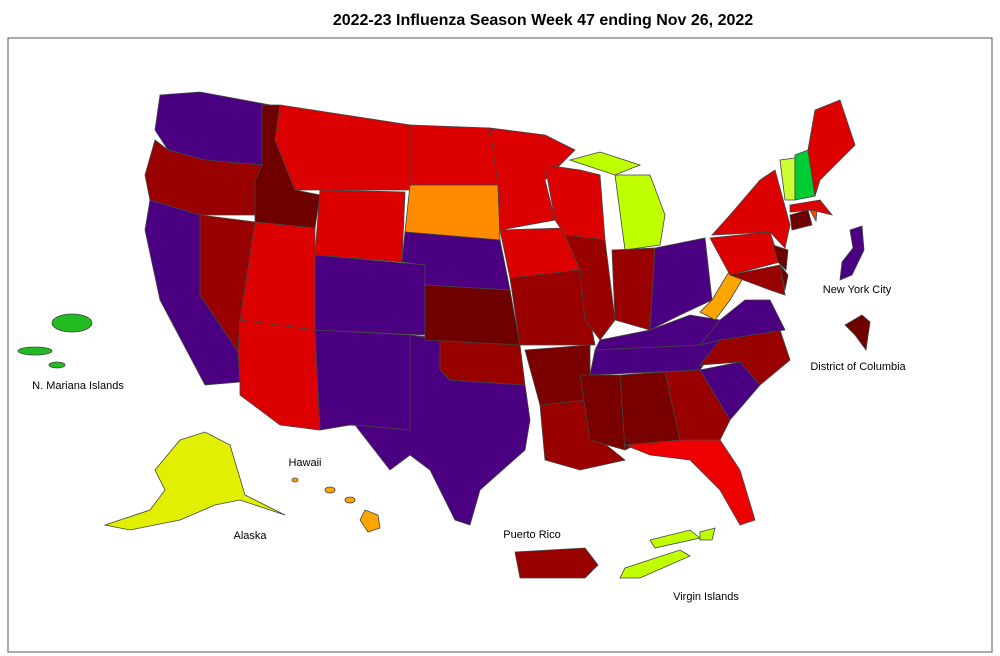 This screenshot has height=656, width=1000. What do you see at coordinates (857, 290) in the screenshot?
I see `territory-label: New York City` at bounding box center [857, 290].